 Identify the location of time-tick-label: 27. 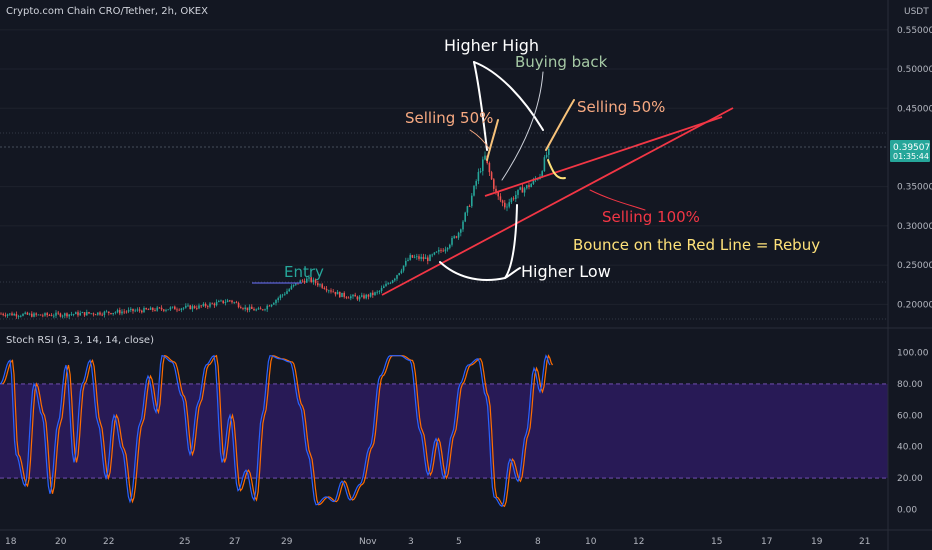
(234, 542).